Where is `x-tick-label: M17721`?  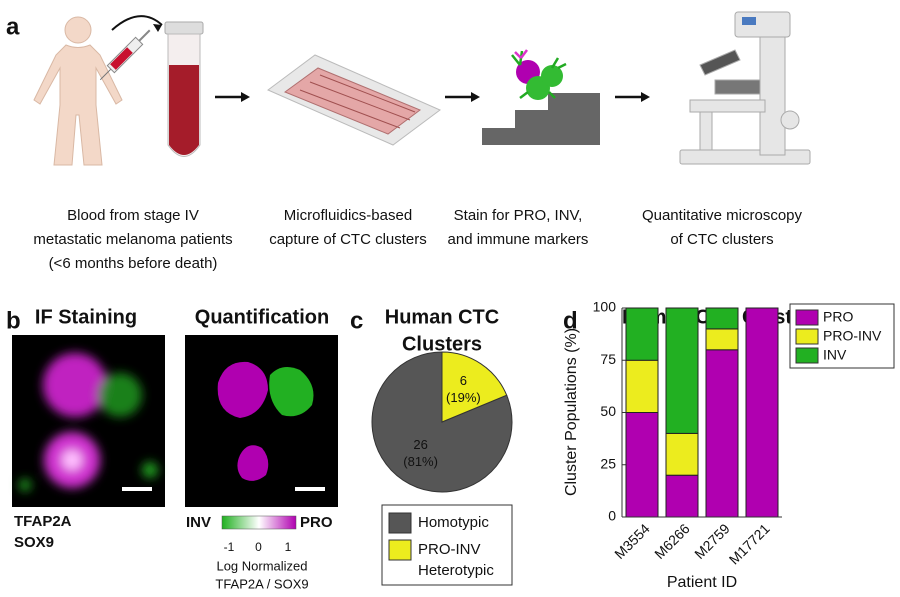 x-tick-label: M17721 is located at coordinates (749, 543).